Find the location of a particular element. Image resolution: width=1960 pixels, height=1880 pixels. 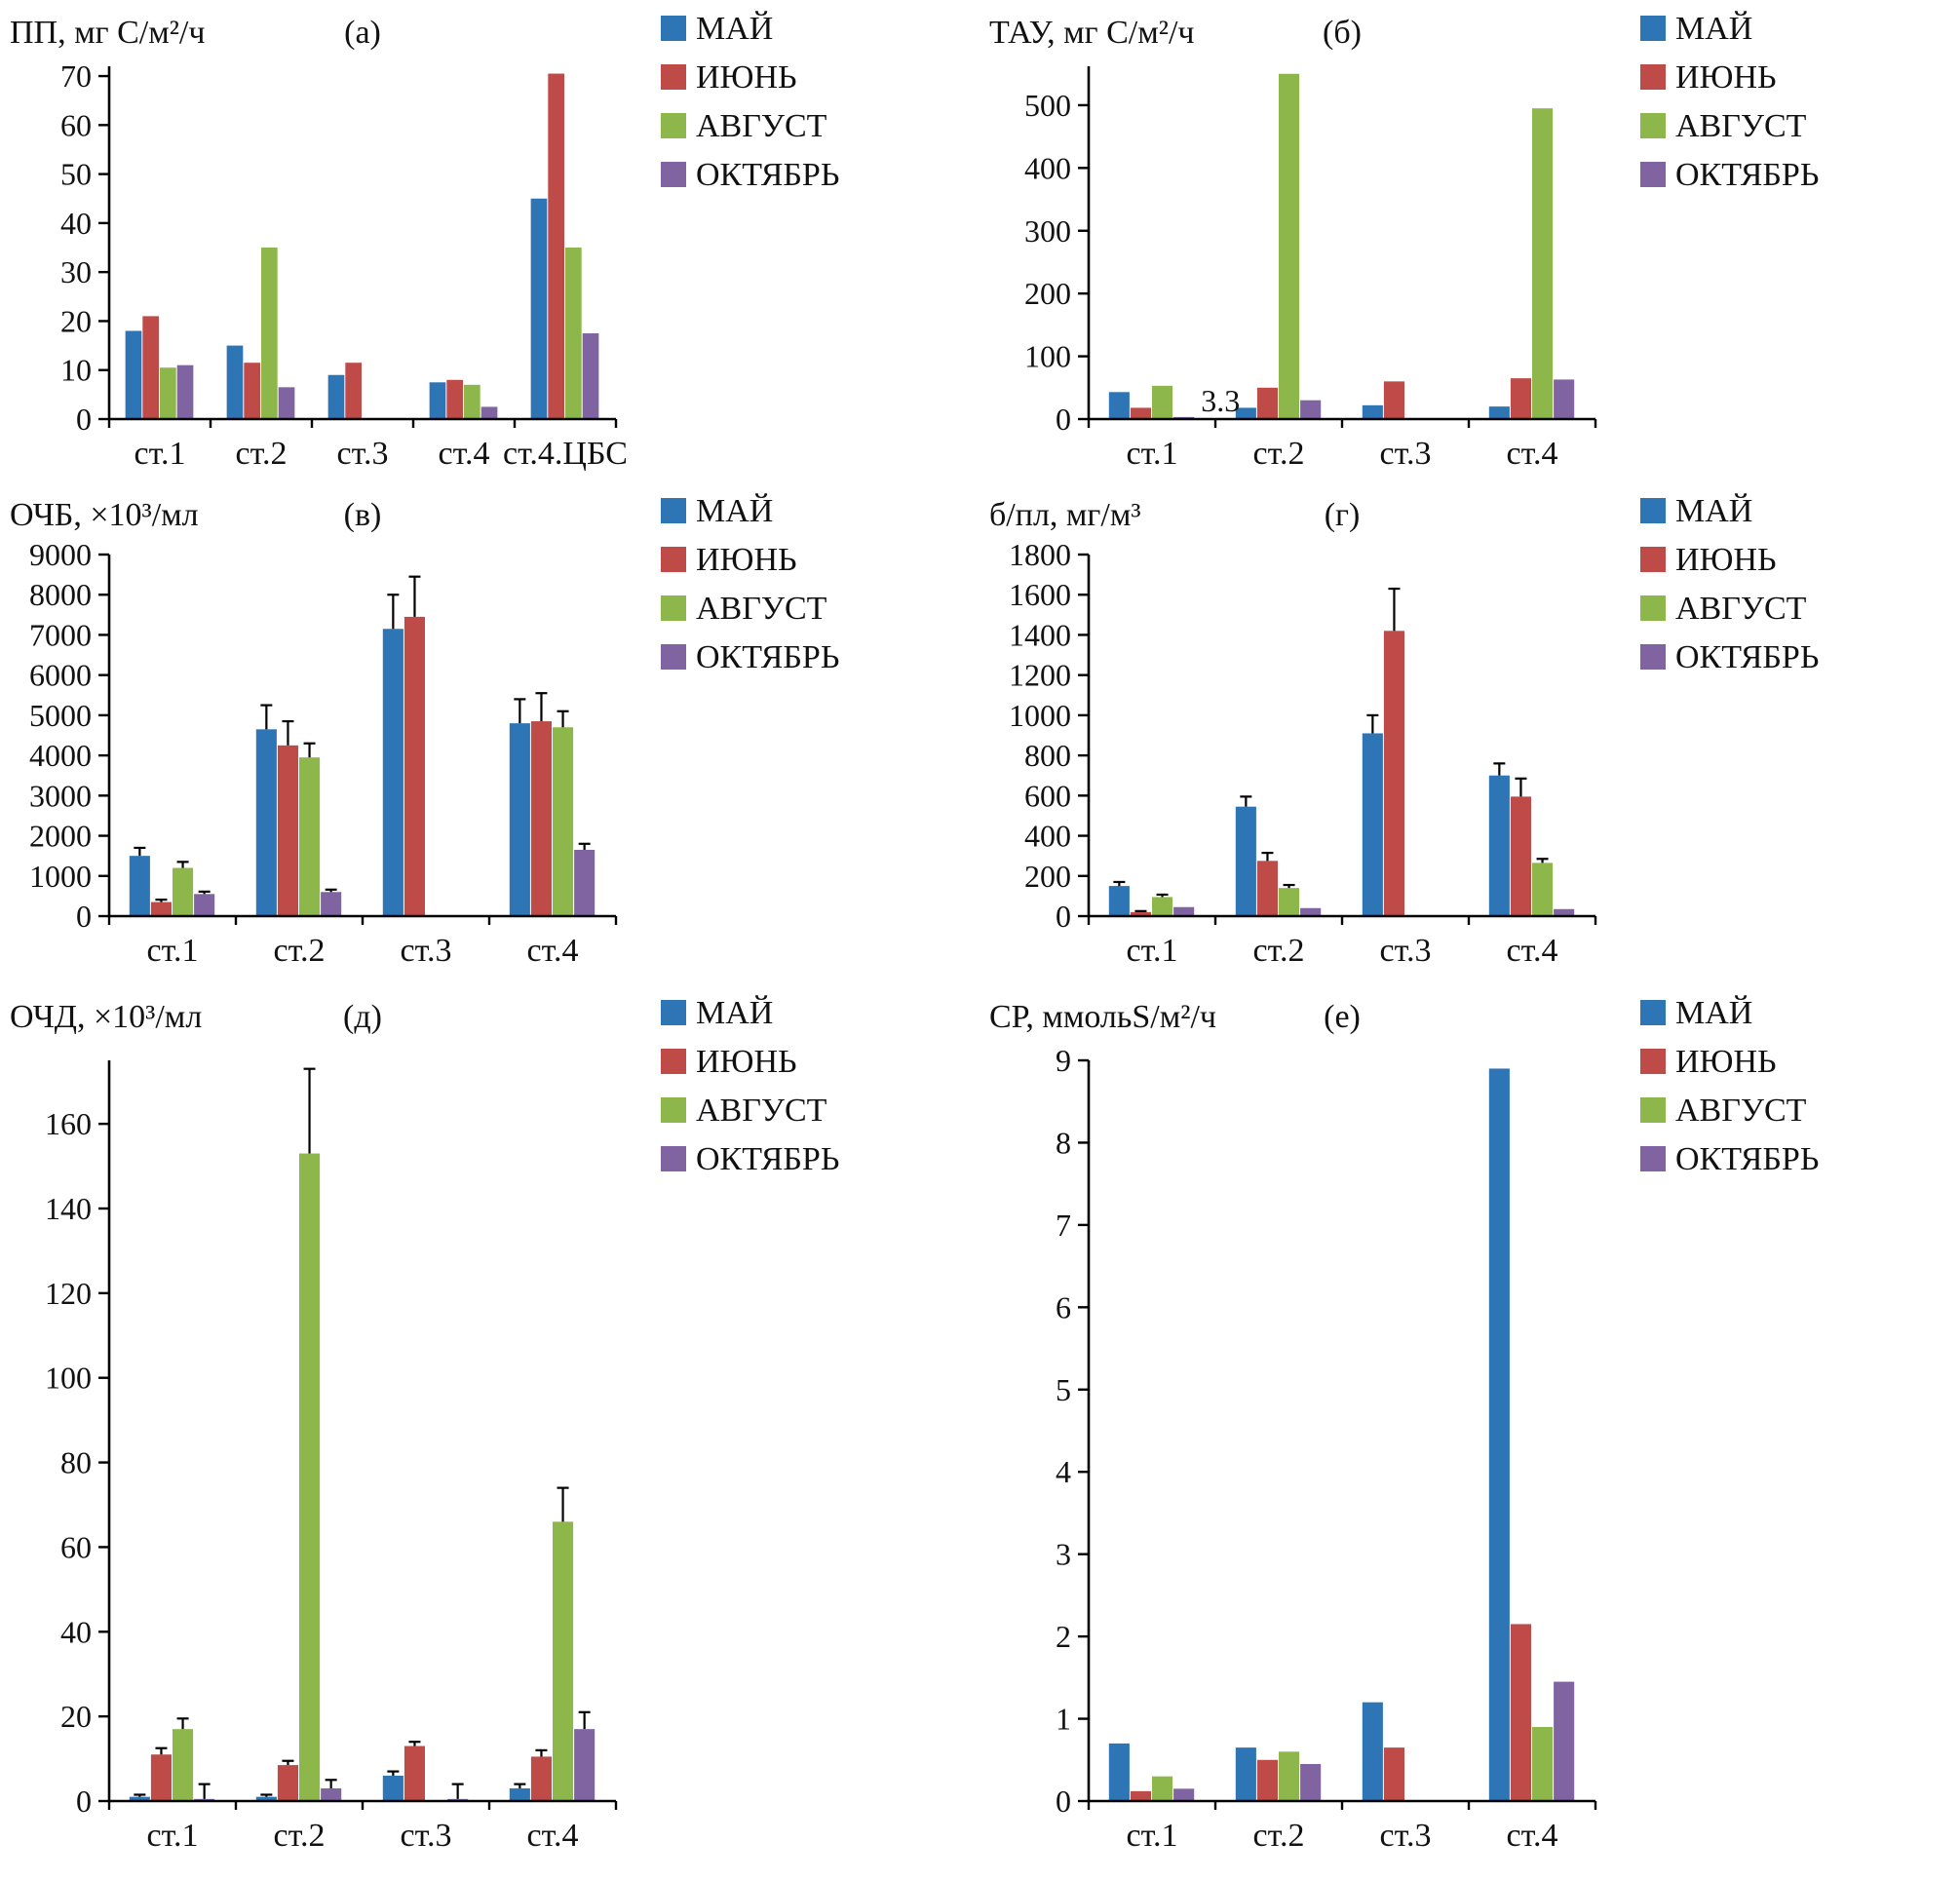

y-tick-label: 160 is located at coordinates (68, 1123).